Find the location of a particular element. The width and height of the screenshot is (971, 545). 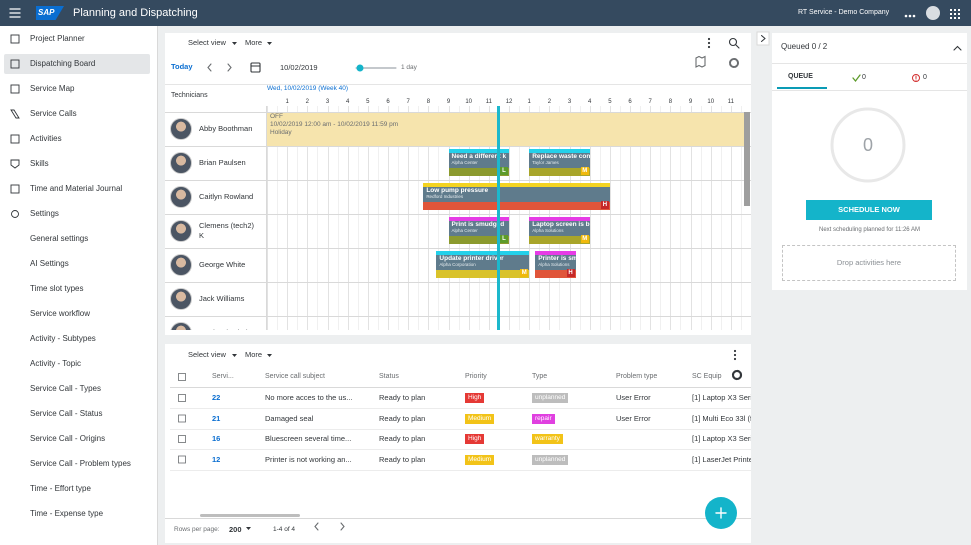

sidebar-item: Service Map is located at coordinates (52, 88).